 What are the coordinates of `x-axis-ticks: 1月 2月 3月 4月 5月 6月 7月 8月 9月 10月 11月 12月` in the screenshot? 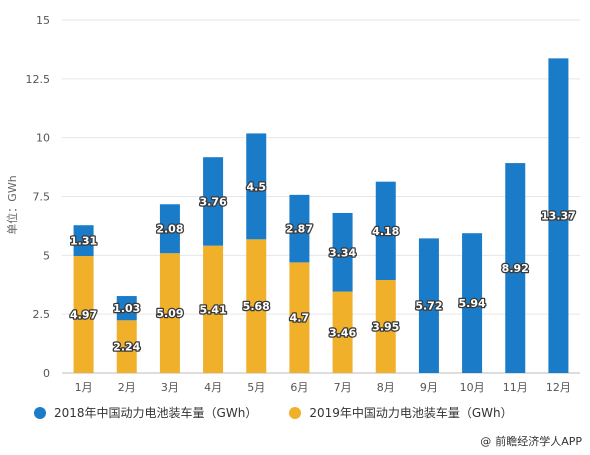 It's located at (323, 387).